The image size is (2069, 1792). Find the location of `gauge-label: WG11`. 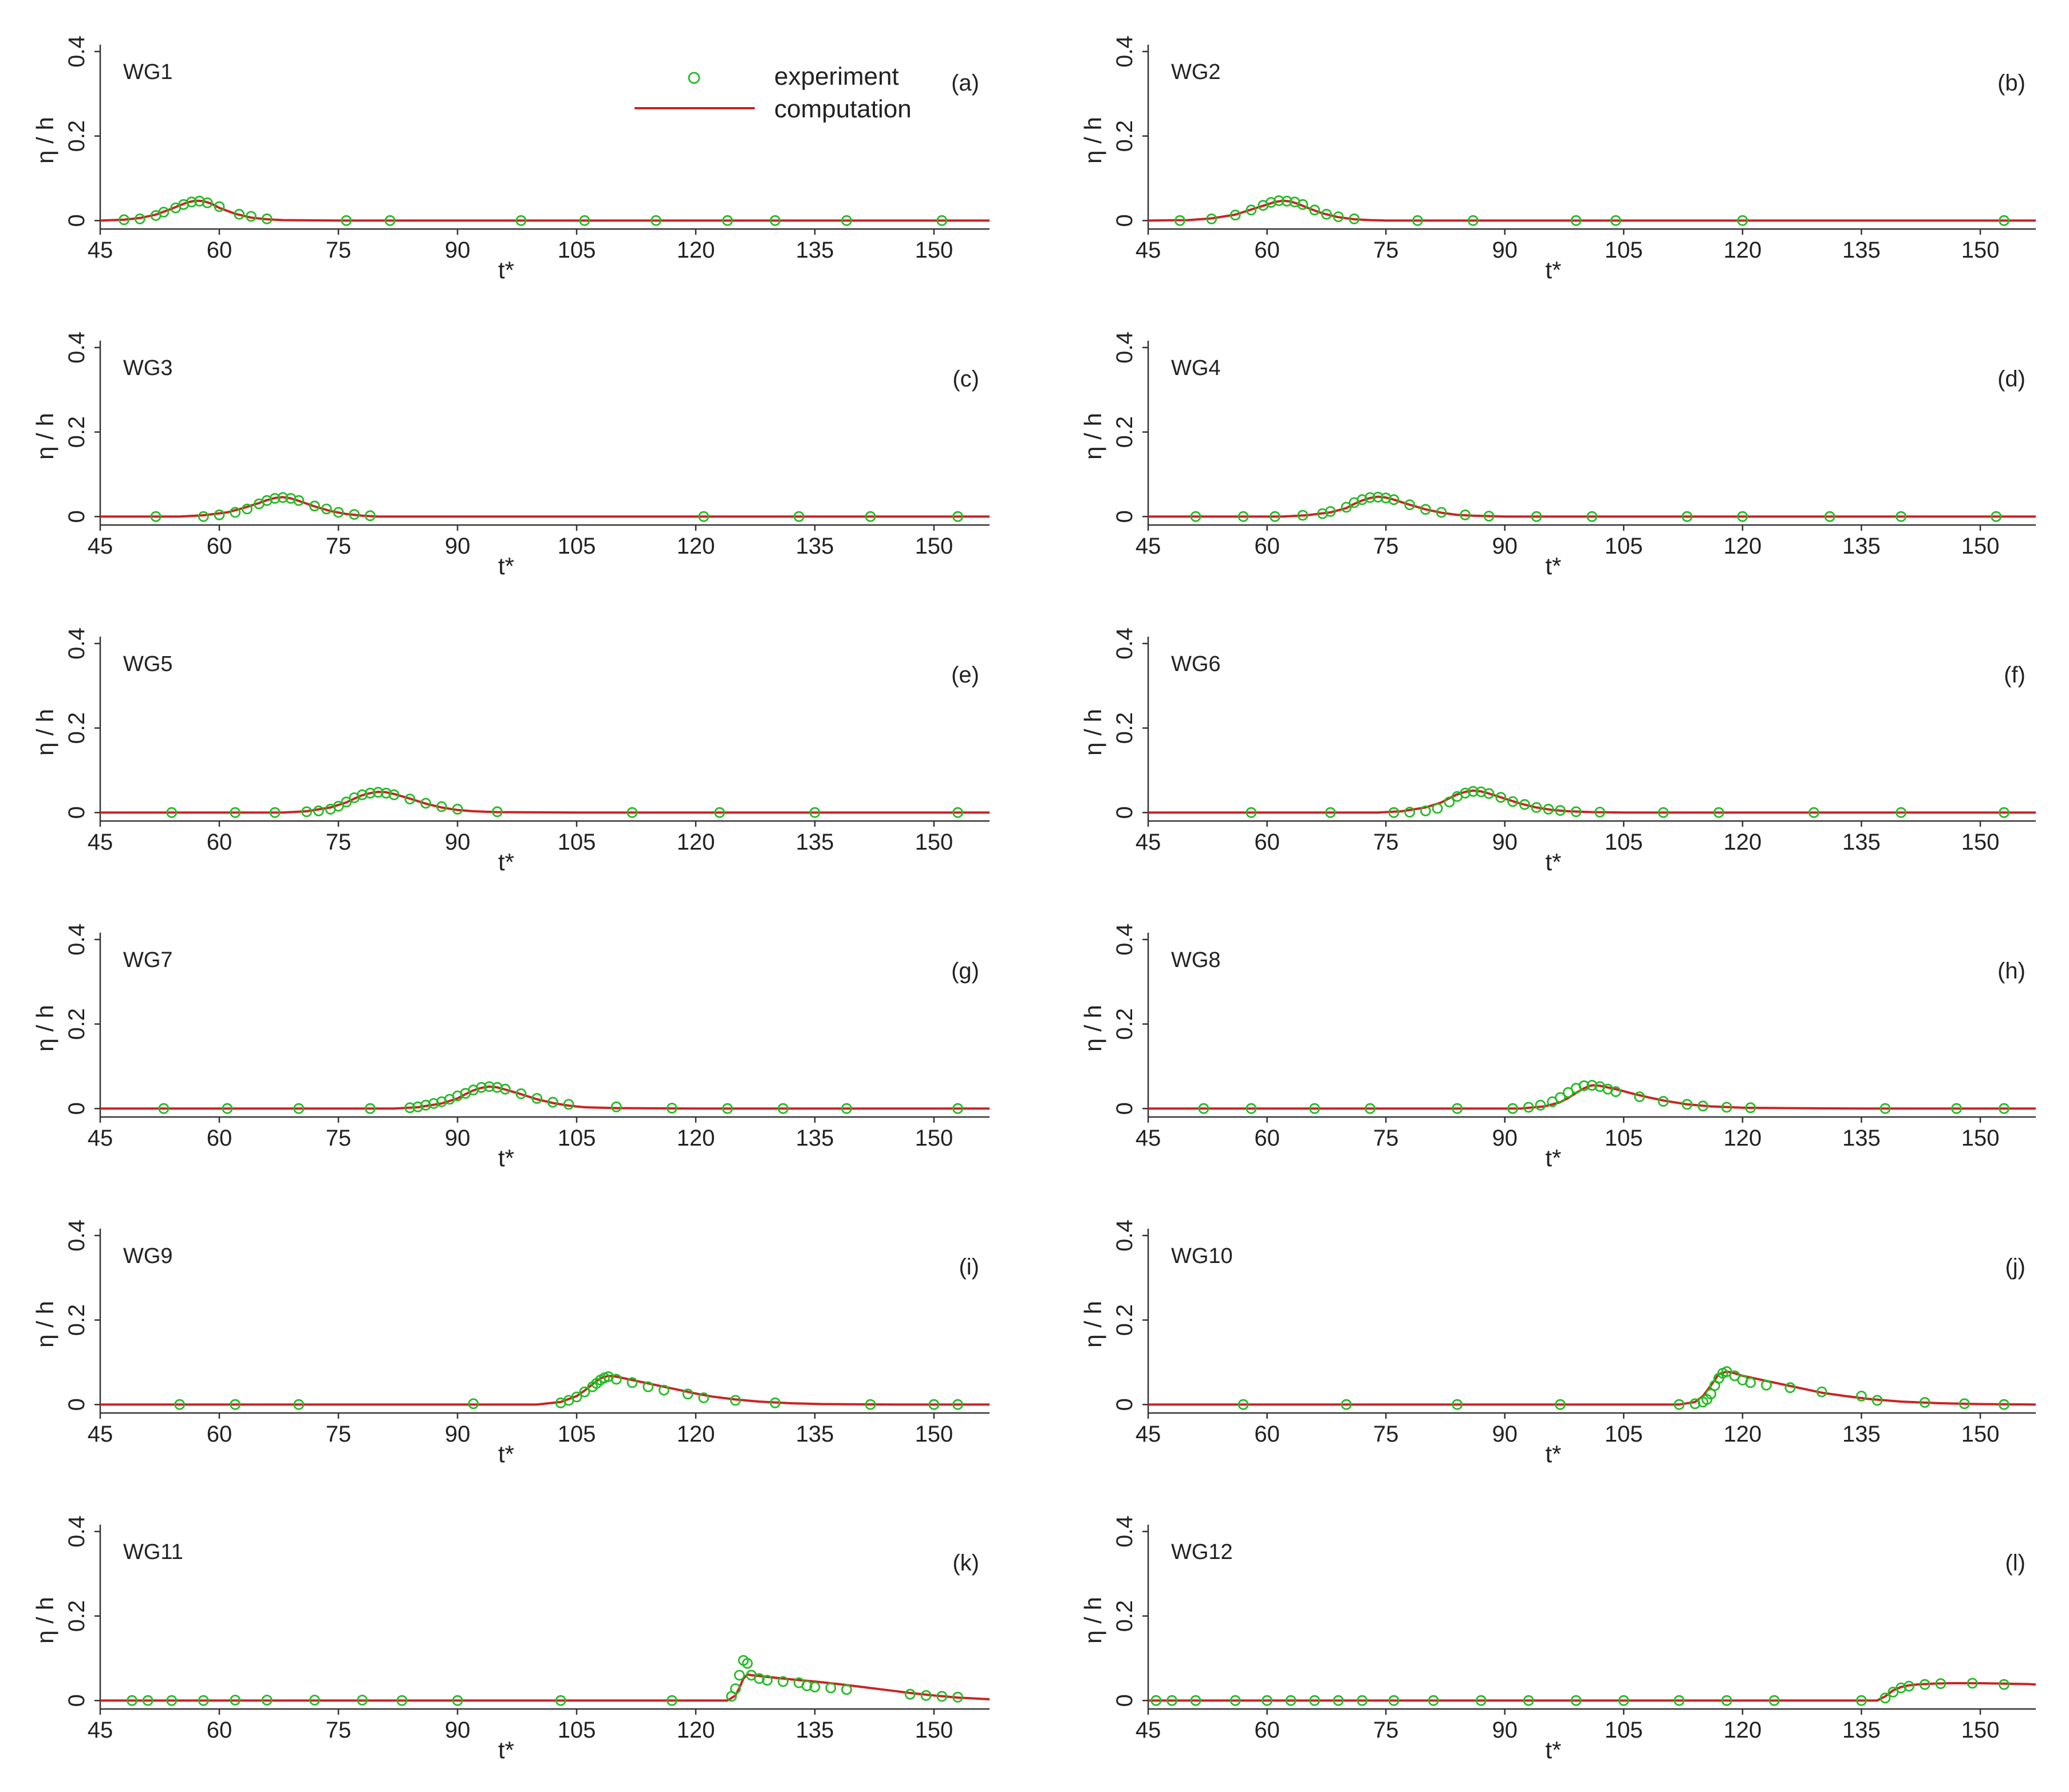

gauge-label: WG11 is located at coordinates (153, 1552).